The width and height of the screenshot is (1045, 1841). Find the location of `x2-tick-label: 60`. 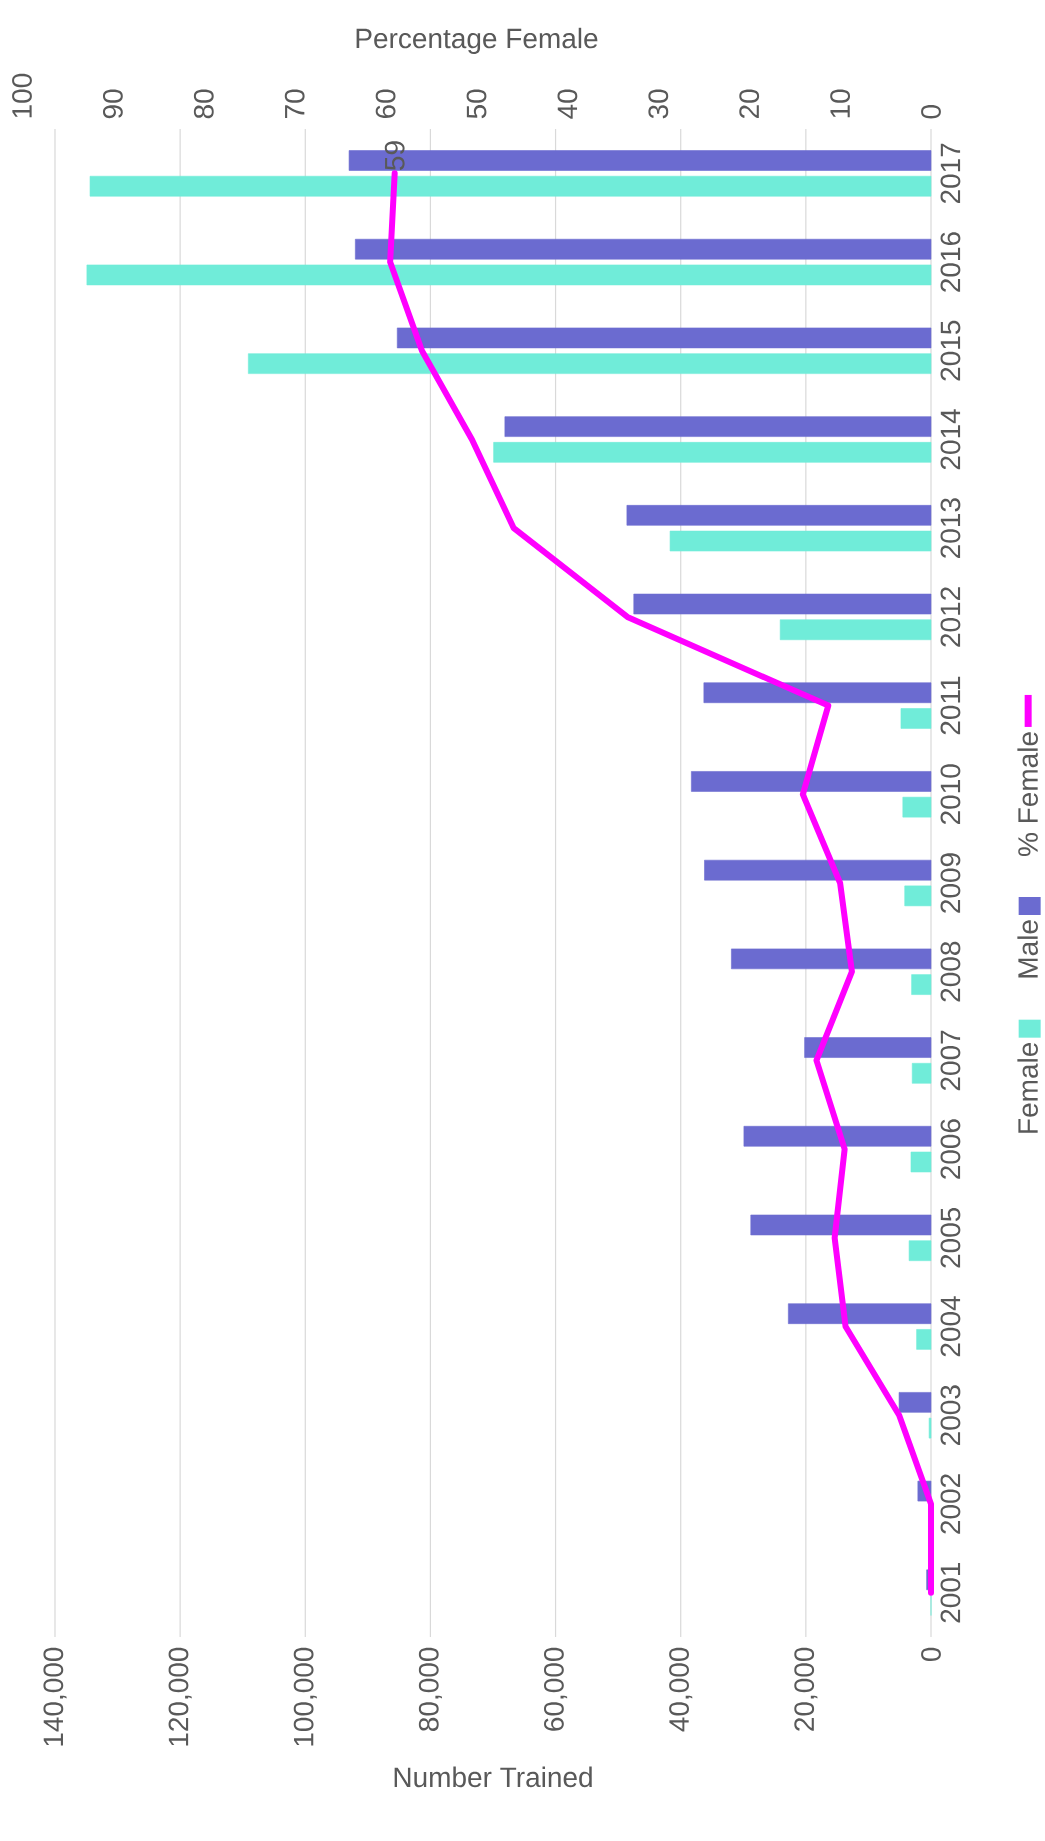

x2-tick-label: 60 is located at coordinates (385, 104).